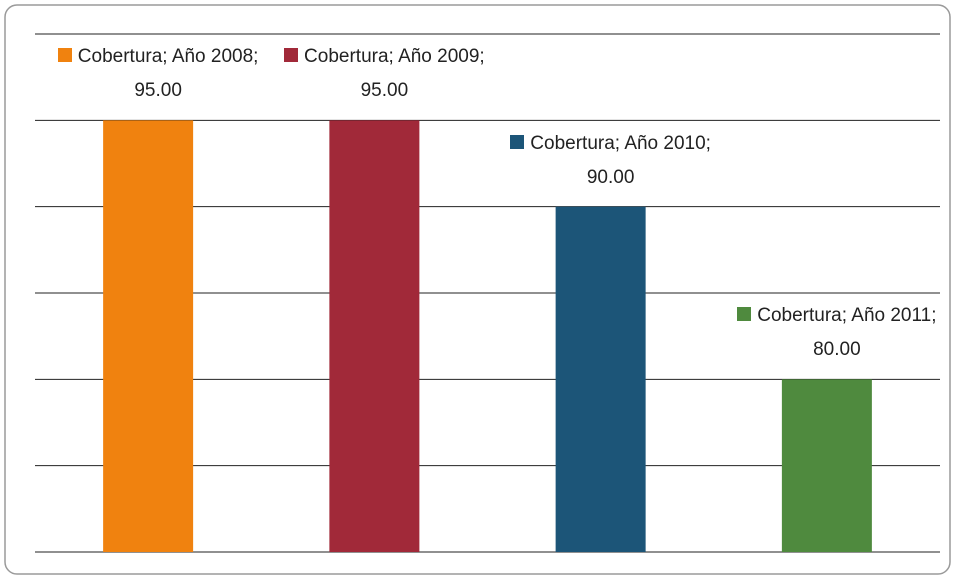  I want to click on value-label: 90.00, so click(610, 177).